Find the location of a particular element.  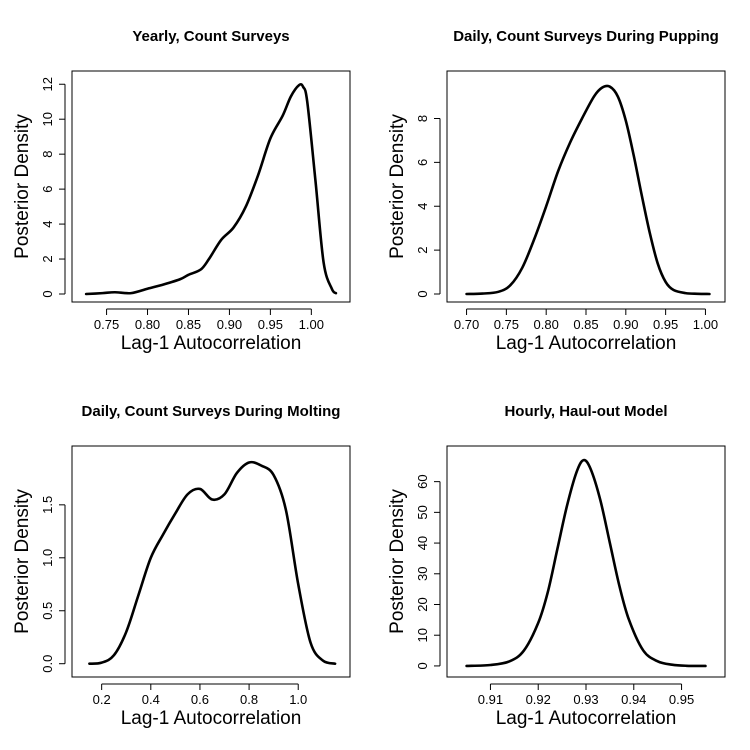

x-tick-label: 0.91 is located at coordinates (490, 699).